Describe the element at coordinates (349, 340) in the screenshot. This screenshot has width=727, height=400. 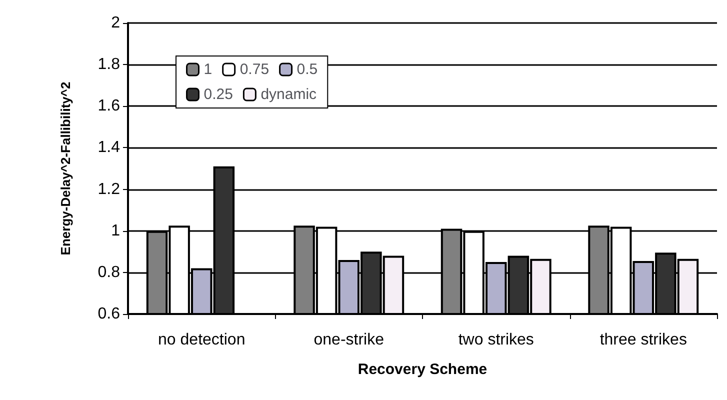
I see `x-tick-label: one-strike` at that location.